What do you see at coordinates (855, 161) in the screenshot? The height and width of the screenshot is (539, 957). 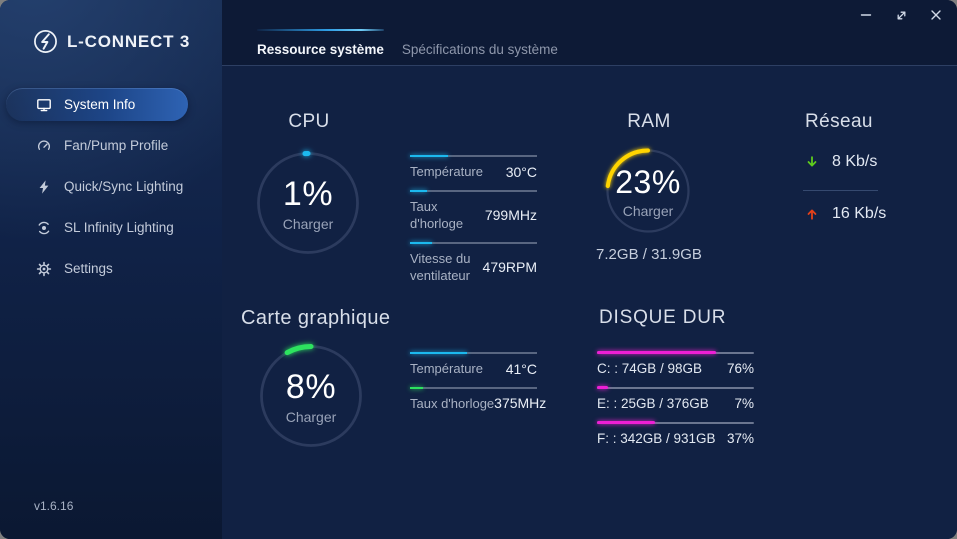 I see `download-speed: 8 Kb/s` at bounding box center [855, 161].